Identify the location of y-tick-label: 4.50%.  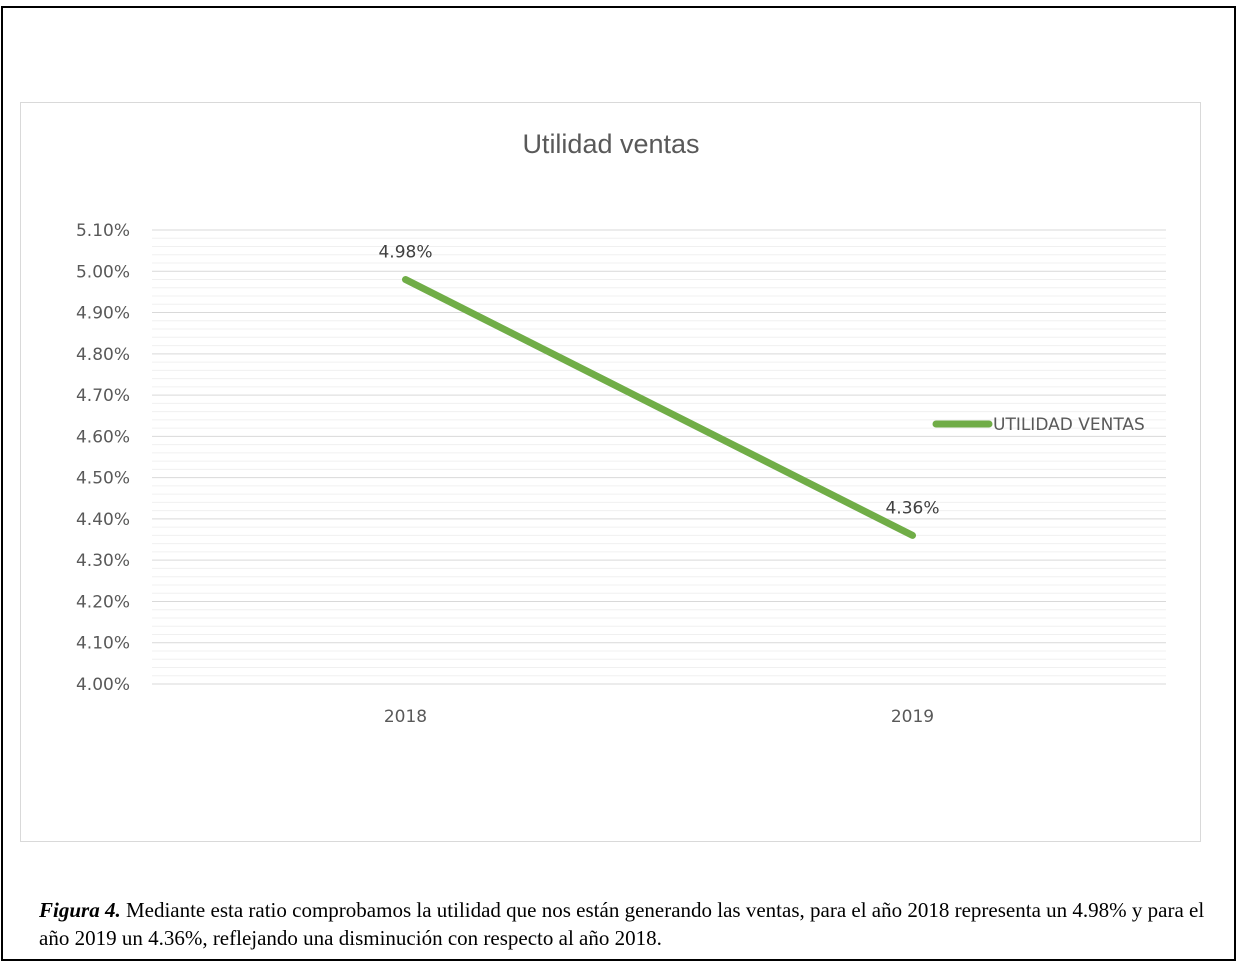
(103, 479).